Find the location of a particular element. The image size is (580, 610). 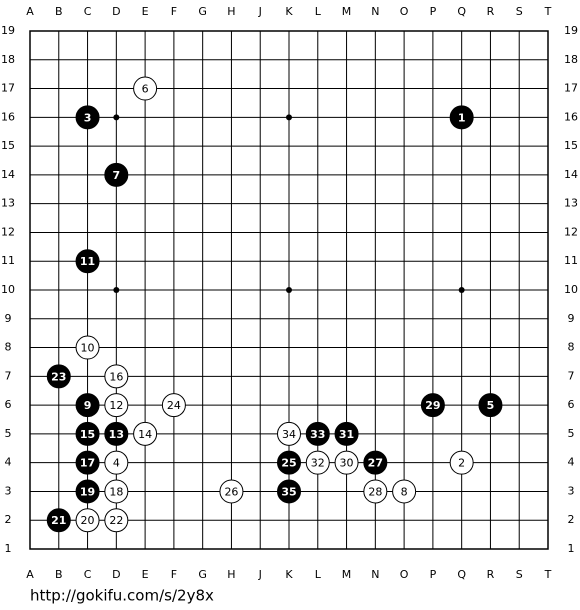

move-number: 10 is located at coordinates (88, 348).